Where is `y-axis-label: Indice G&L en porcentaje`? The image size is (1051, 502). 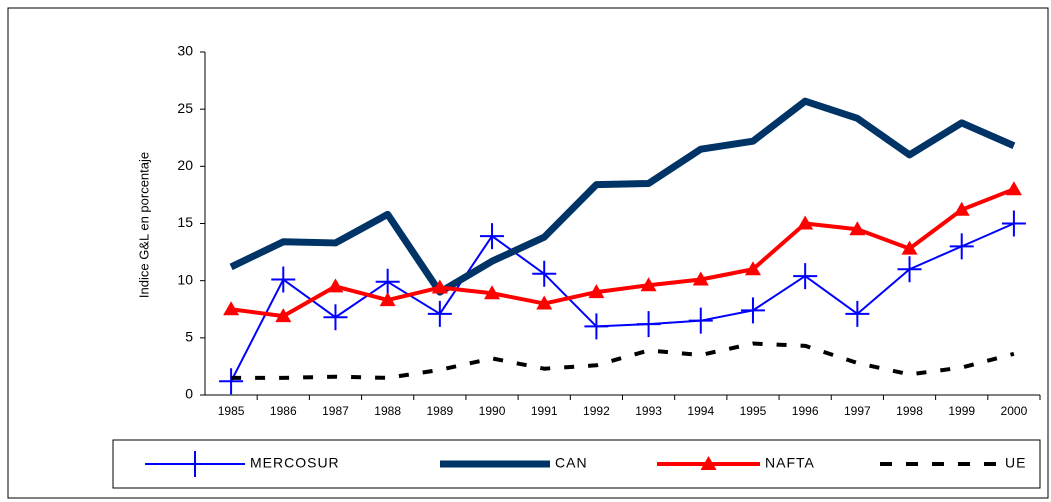 y-axis-label: Indice G&L en porcentaje is located at coordinates (143, 225).